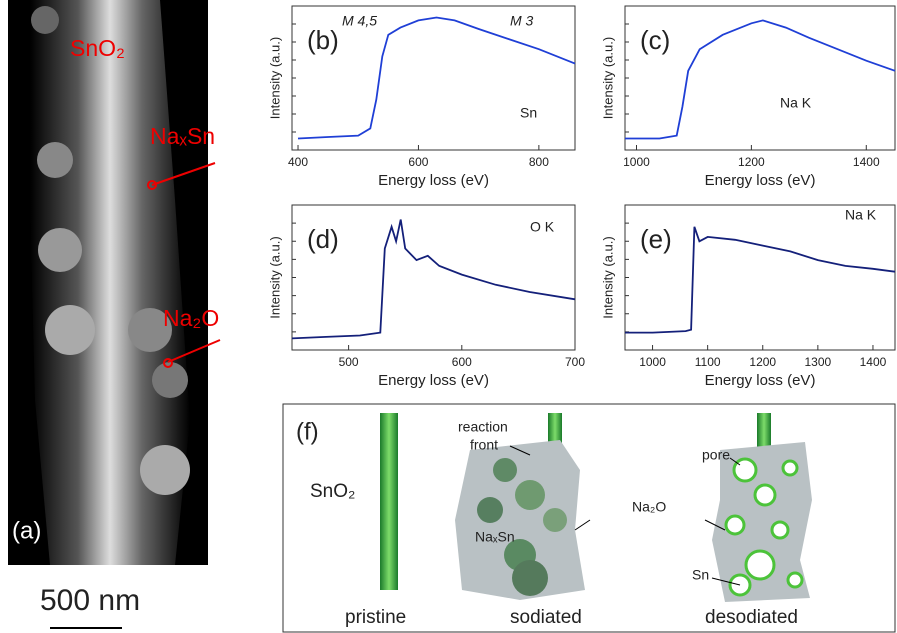 The height and width of the screenshot is (633, 897). Describe the element at coordinates (90, 600) in the screenshot. I see `scale-bar-label: 500 nm` at that location.